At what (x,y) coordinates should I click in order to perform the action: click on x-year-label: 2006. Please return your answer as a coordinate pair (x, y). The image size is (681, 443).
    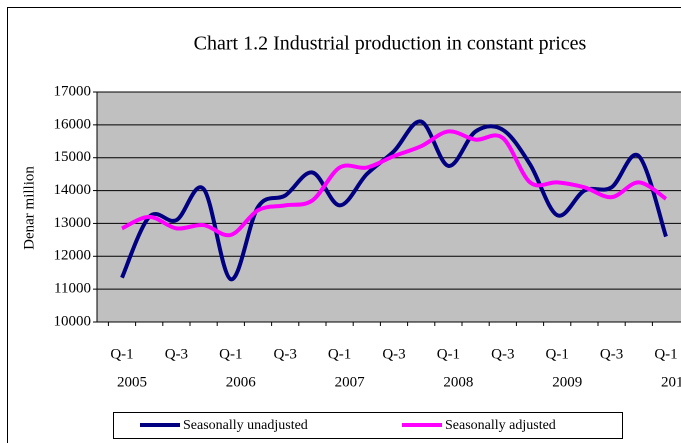
    Looking at the image, I should click on (241, 382).